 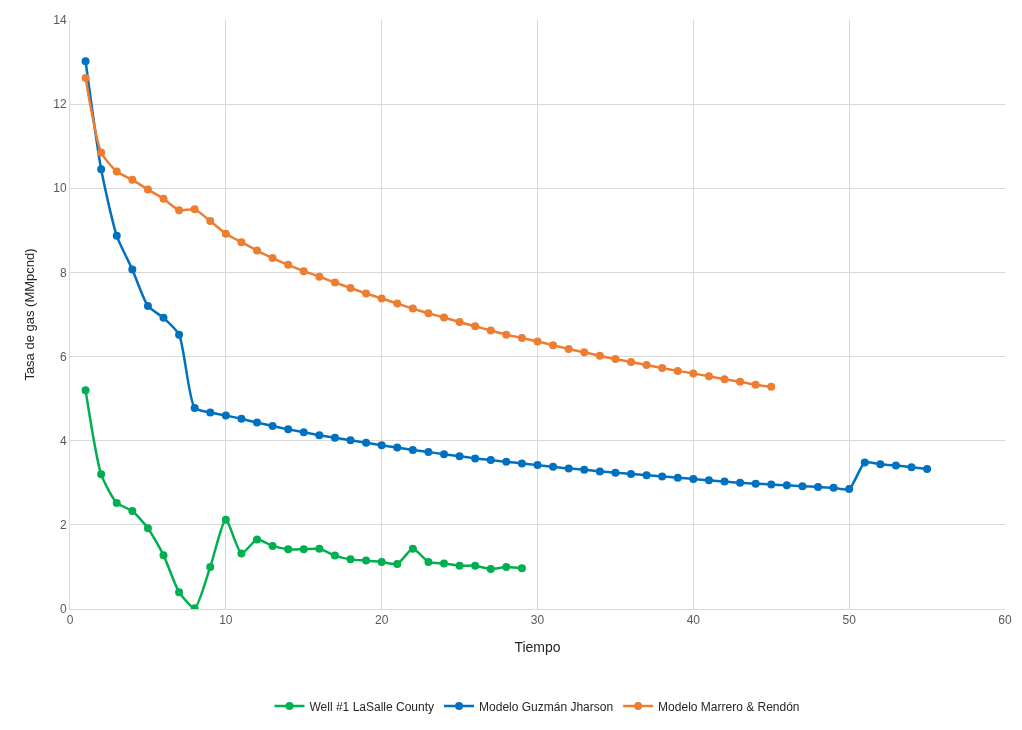 I want to click on y-axis-title: Tasa de gas (MMpcnd), so click(x=30, y=314).